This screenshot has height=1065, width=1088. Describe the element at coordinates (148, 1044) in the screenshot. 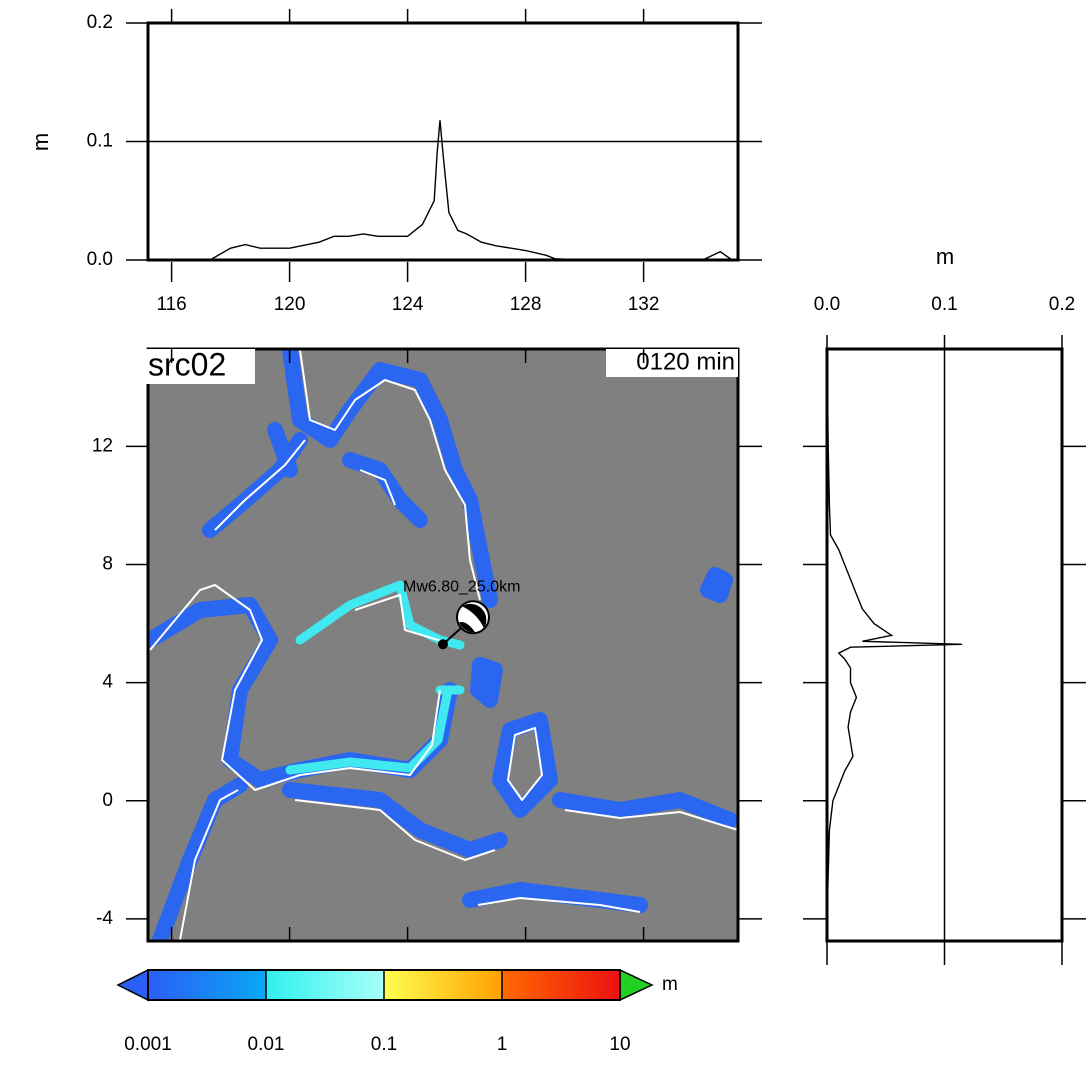

I see `colorbar-tick-label: 0.001` at that location.